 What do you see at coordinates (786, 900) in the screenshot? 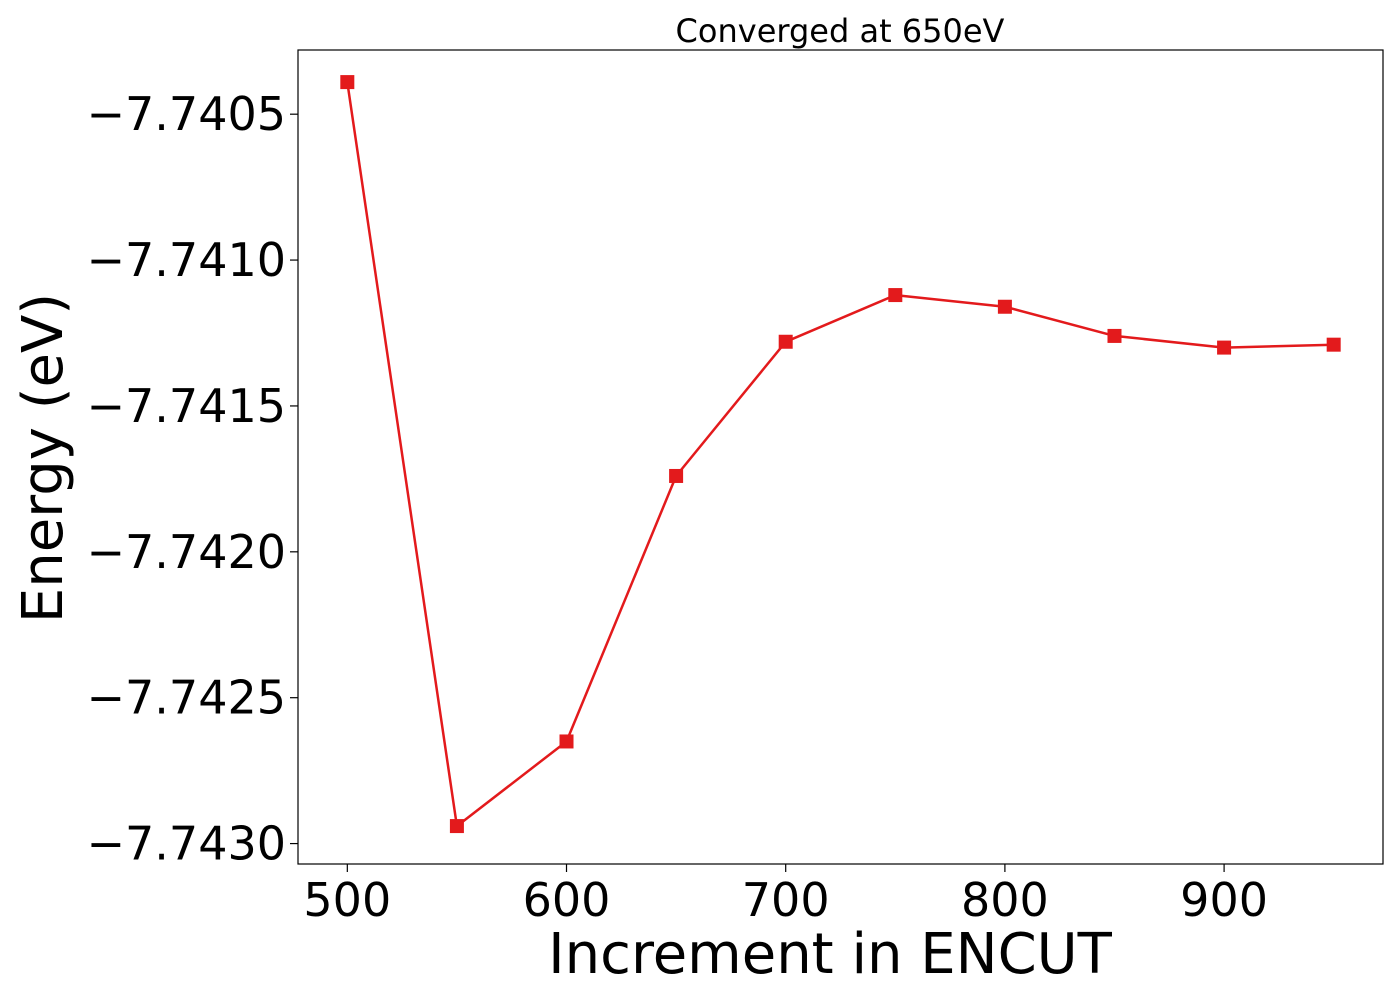
I see `x-tick-label: 700` at bounding box center [786, 900].